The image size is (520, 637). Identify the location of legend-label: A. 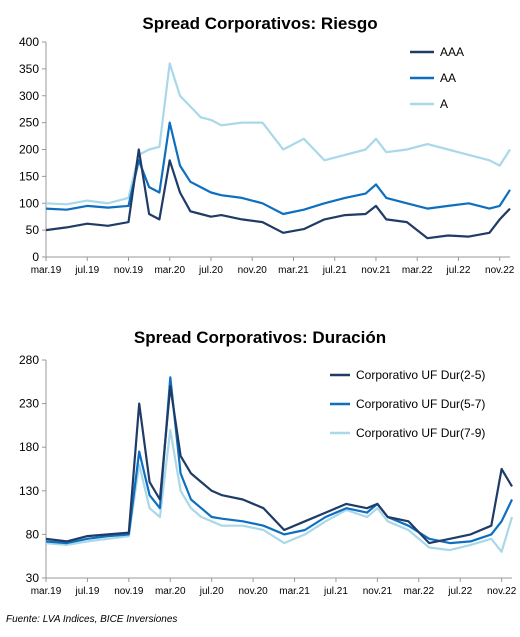
(444, 104).